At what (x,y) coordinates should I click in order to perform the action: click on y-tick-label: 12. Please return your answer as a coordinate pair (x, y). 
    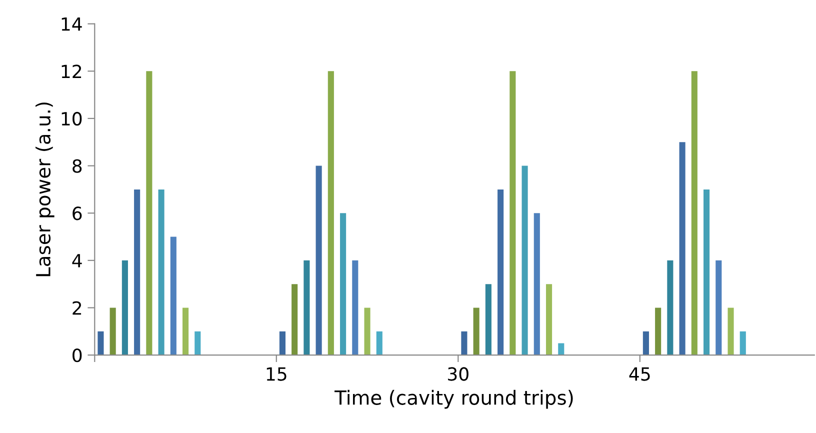
    Looking at the image, I should click on (72, 71).